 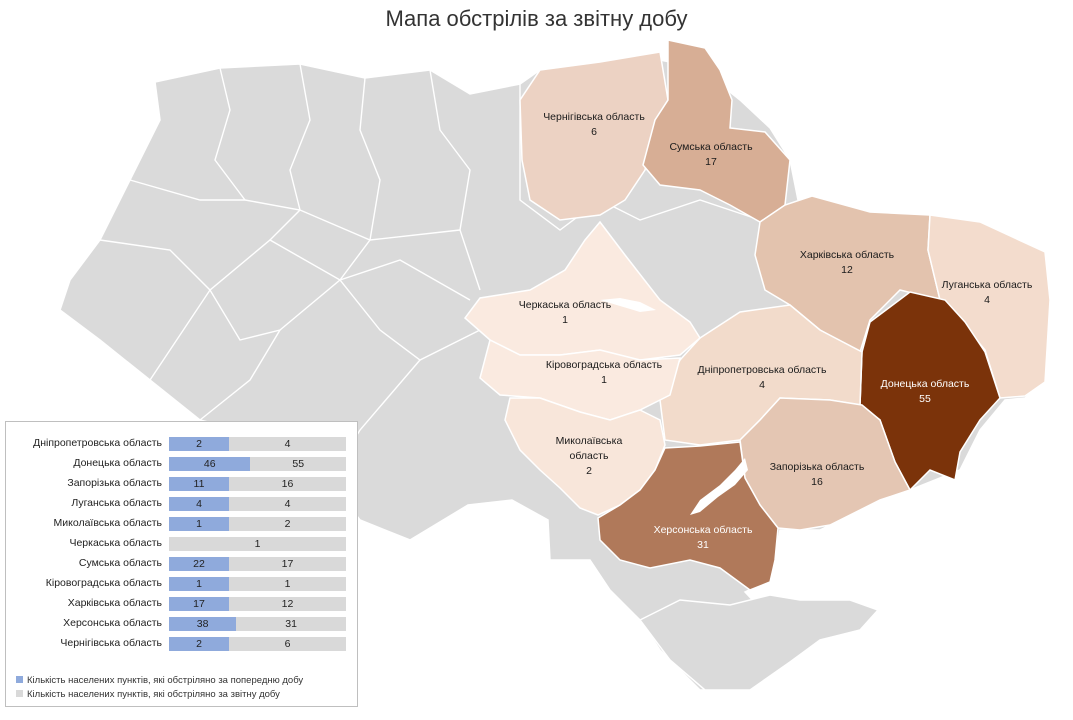 I want to click on bar-current: 46 55, so click(x=257, y=464).